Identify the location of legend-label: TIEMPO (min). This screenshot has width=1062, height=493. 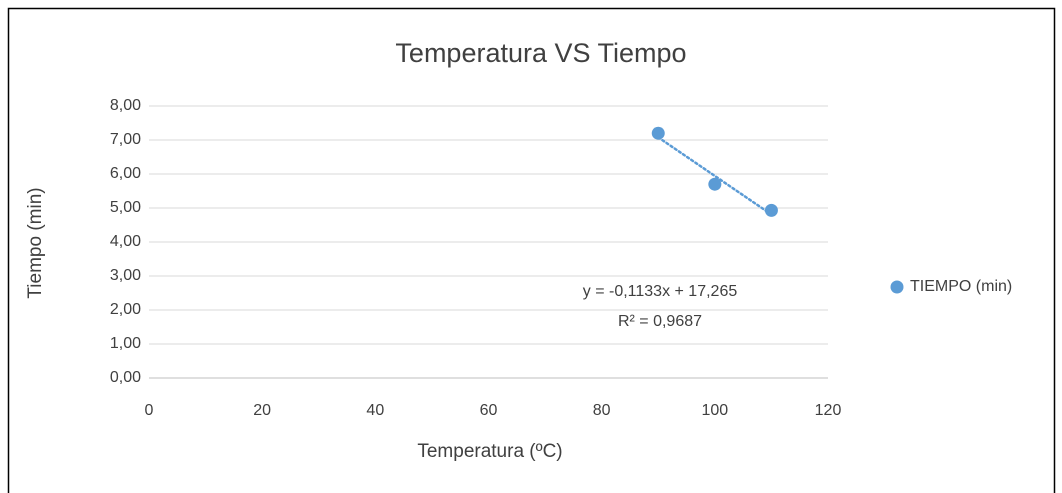
(961, 286).